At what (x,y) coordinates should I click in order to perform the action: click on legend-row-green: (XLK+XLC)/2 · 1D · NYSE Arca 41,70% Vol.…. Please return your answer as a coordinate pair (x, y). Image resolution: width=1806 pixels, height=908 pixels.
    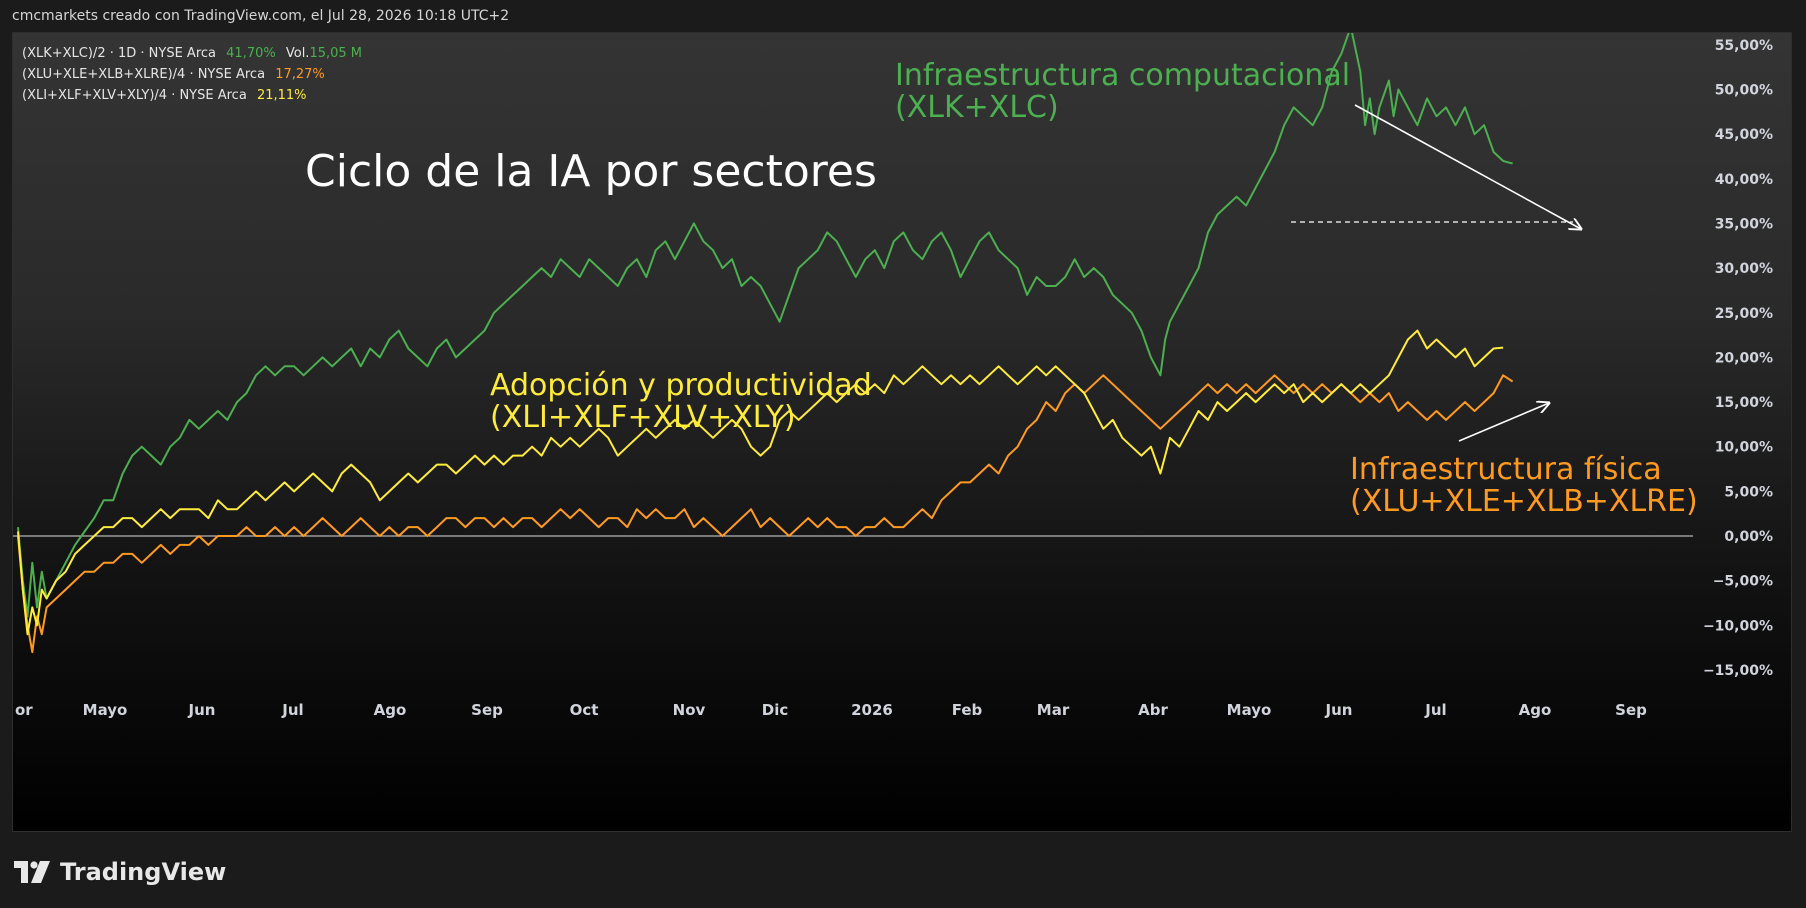
    Looking at the image, I should click on (192, 53).